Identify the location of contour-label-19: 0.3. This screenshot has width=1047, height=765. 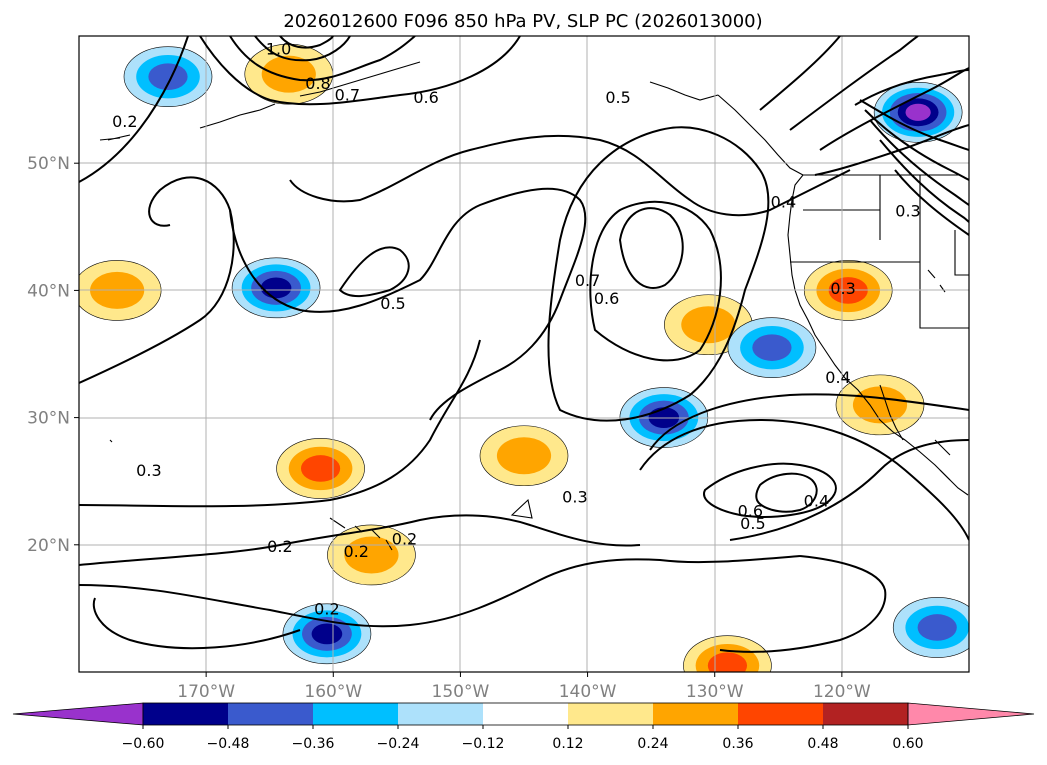
(574, 497).